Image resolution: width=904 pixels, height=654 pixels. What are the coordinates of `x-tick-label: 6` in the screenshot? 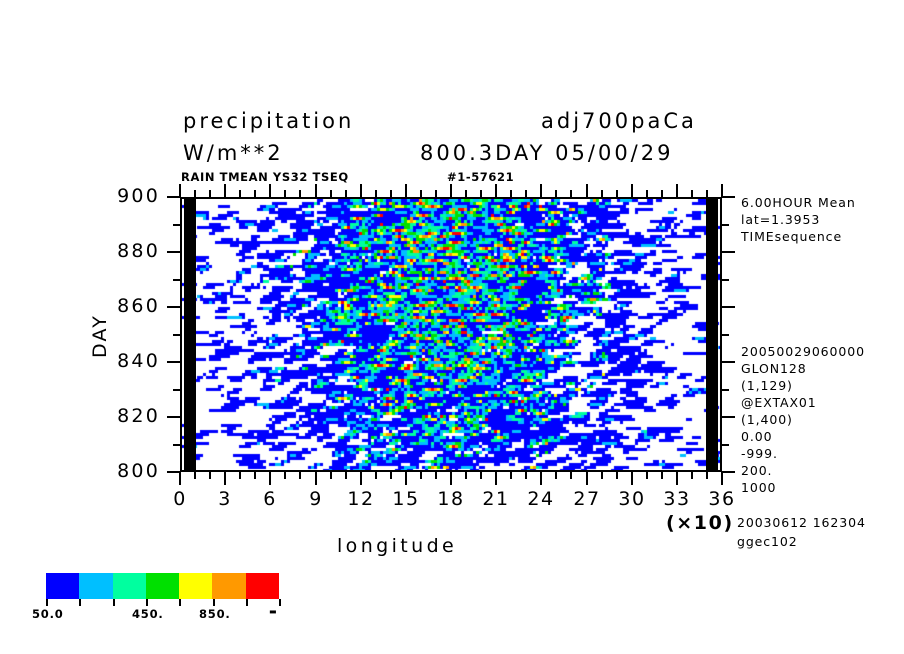 It's located at (270, 499).